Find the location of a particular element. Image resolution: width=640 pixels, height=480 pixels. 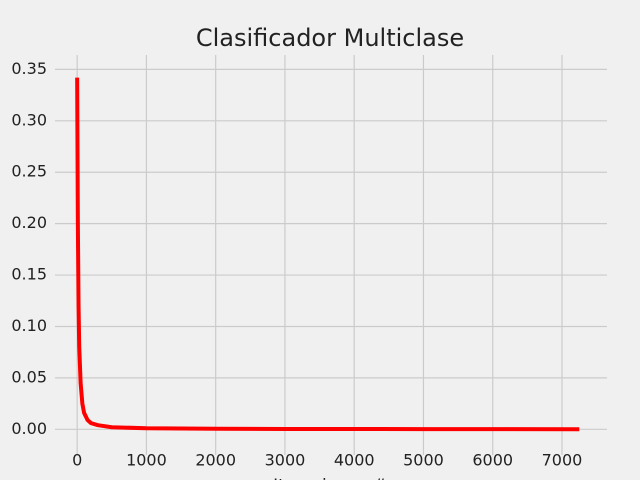

y-tick-label: 0.35 is located at coordinates (29, 68).